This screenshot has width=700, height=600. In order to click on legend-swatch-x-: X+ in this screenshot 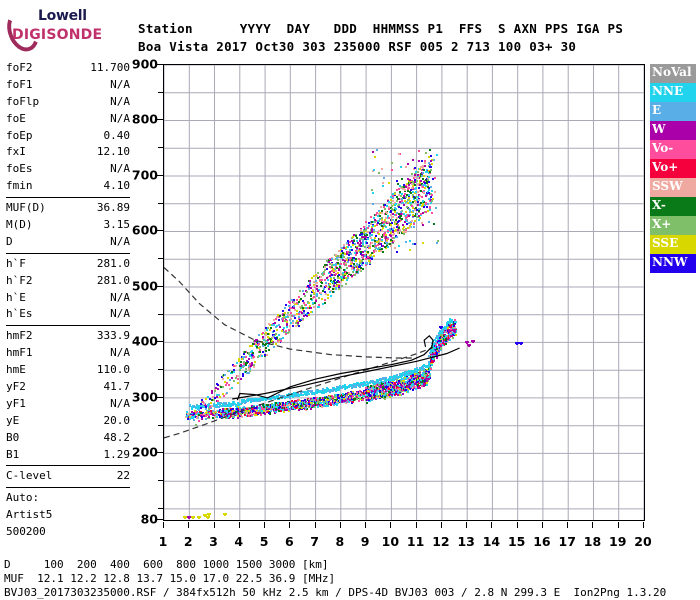, I will do `click(673, 225)`.